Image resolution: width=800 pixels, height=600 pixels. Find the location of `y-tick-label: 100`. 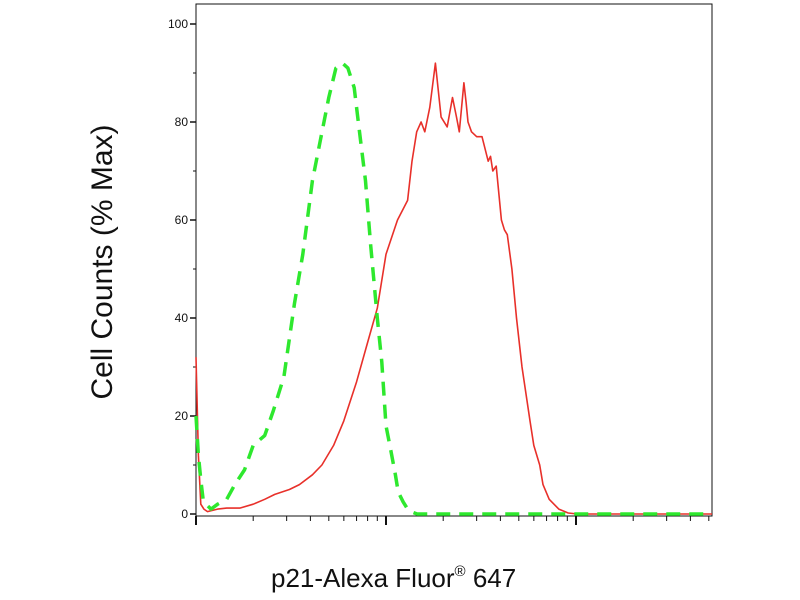

y-tick-label: 100 is located at coordinates (178, 24).